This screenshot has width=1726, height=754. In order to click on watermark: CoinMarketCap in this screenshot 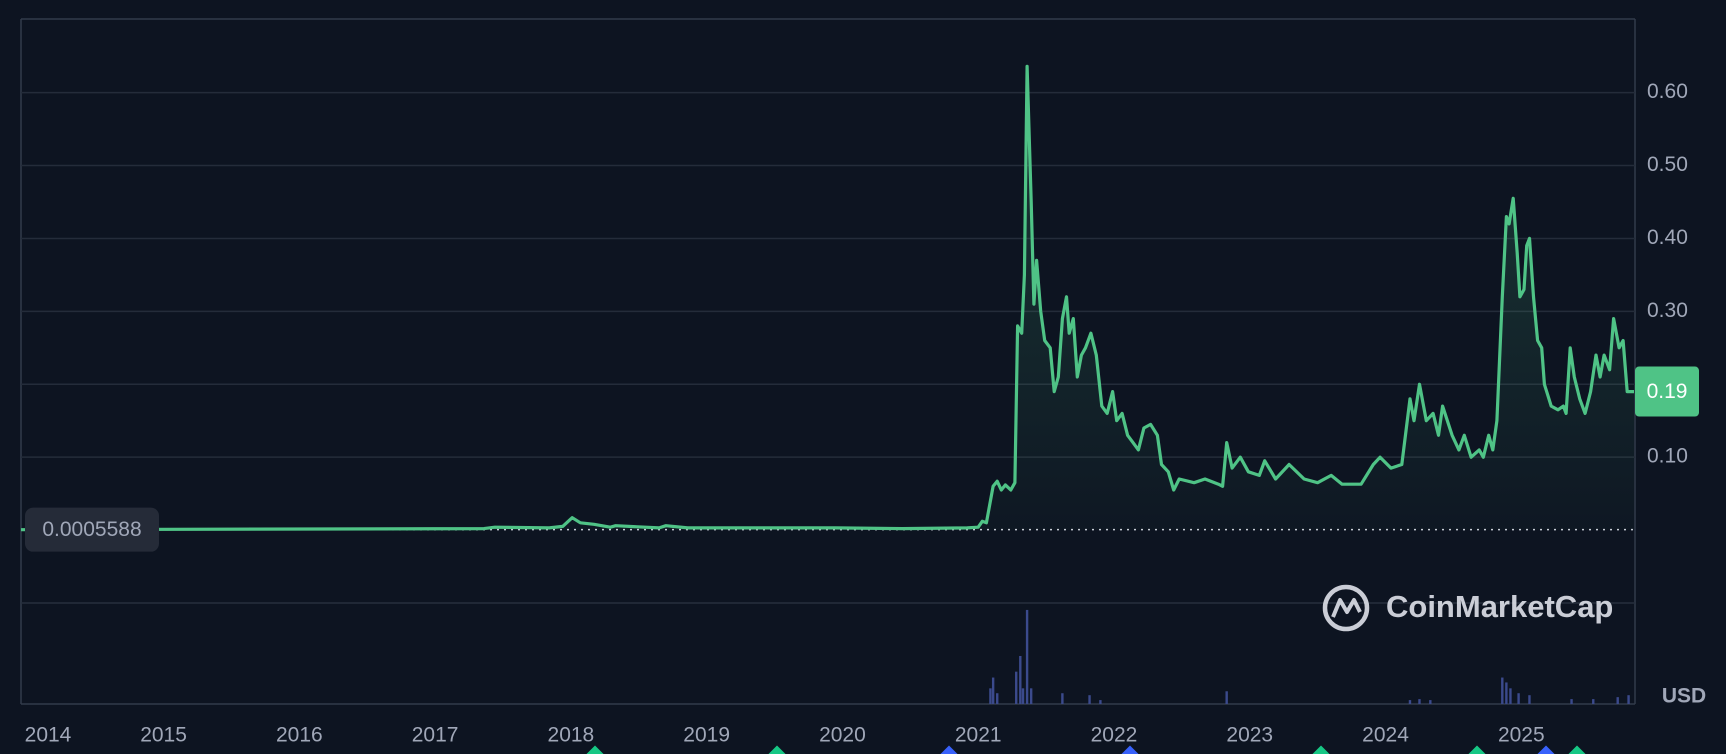, I will do `click(1467, 608)`.